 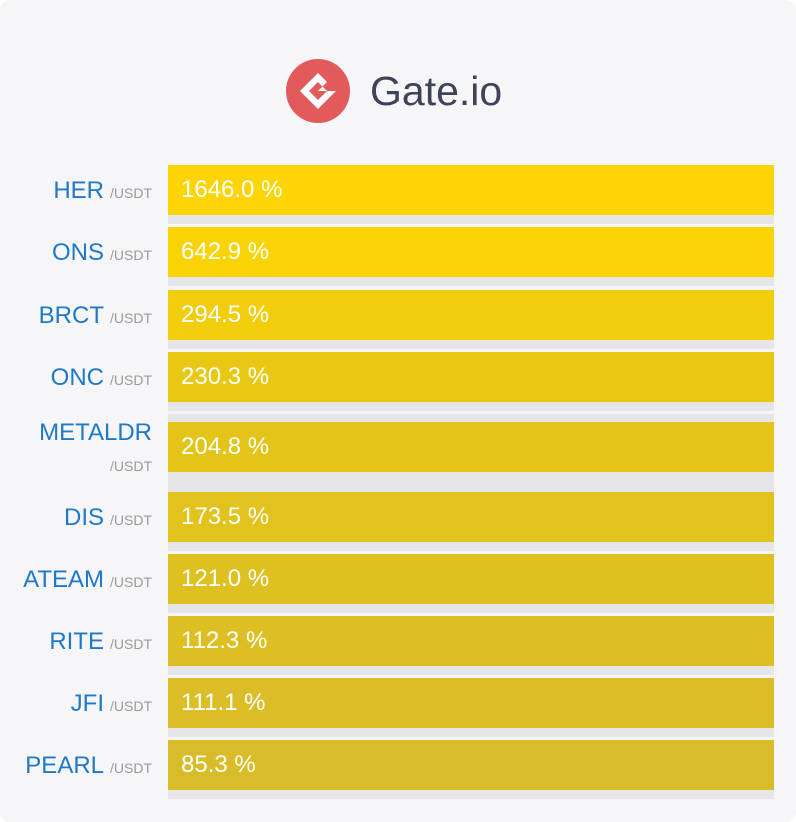 What do you see at coordinates (436, 91) in the screenshot?
I see `brand-name: Gate.io` at bounding box center [436, 91].